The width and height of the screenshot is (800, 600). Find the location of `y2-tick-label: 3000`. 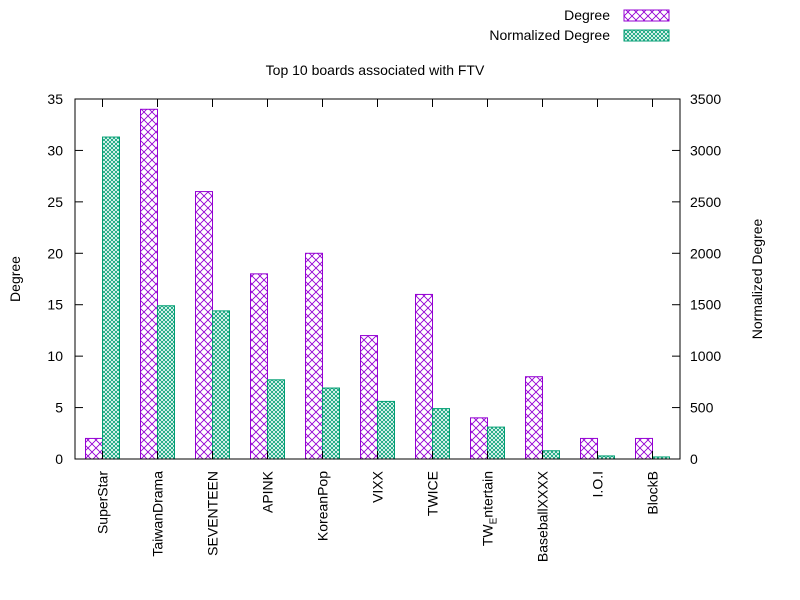

y2-tick-label: 3000 is located at coordinates (705, 150).